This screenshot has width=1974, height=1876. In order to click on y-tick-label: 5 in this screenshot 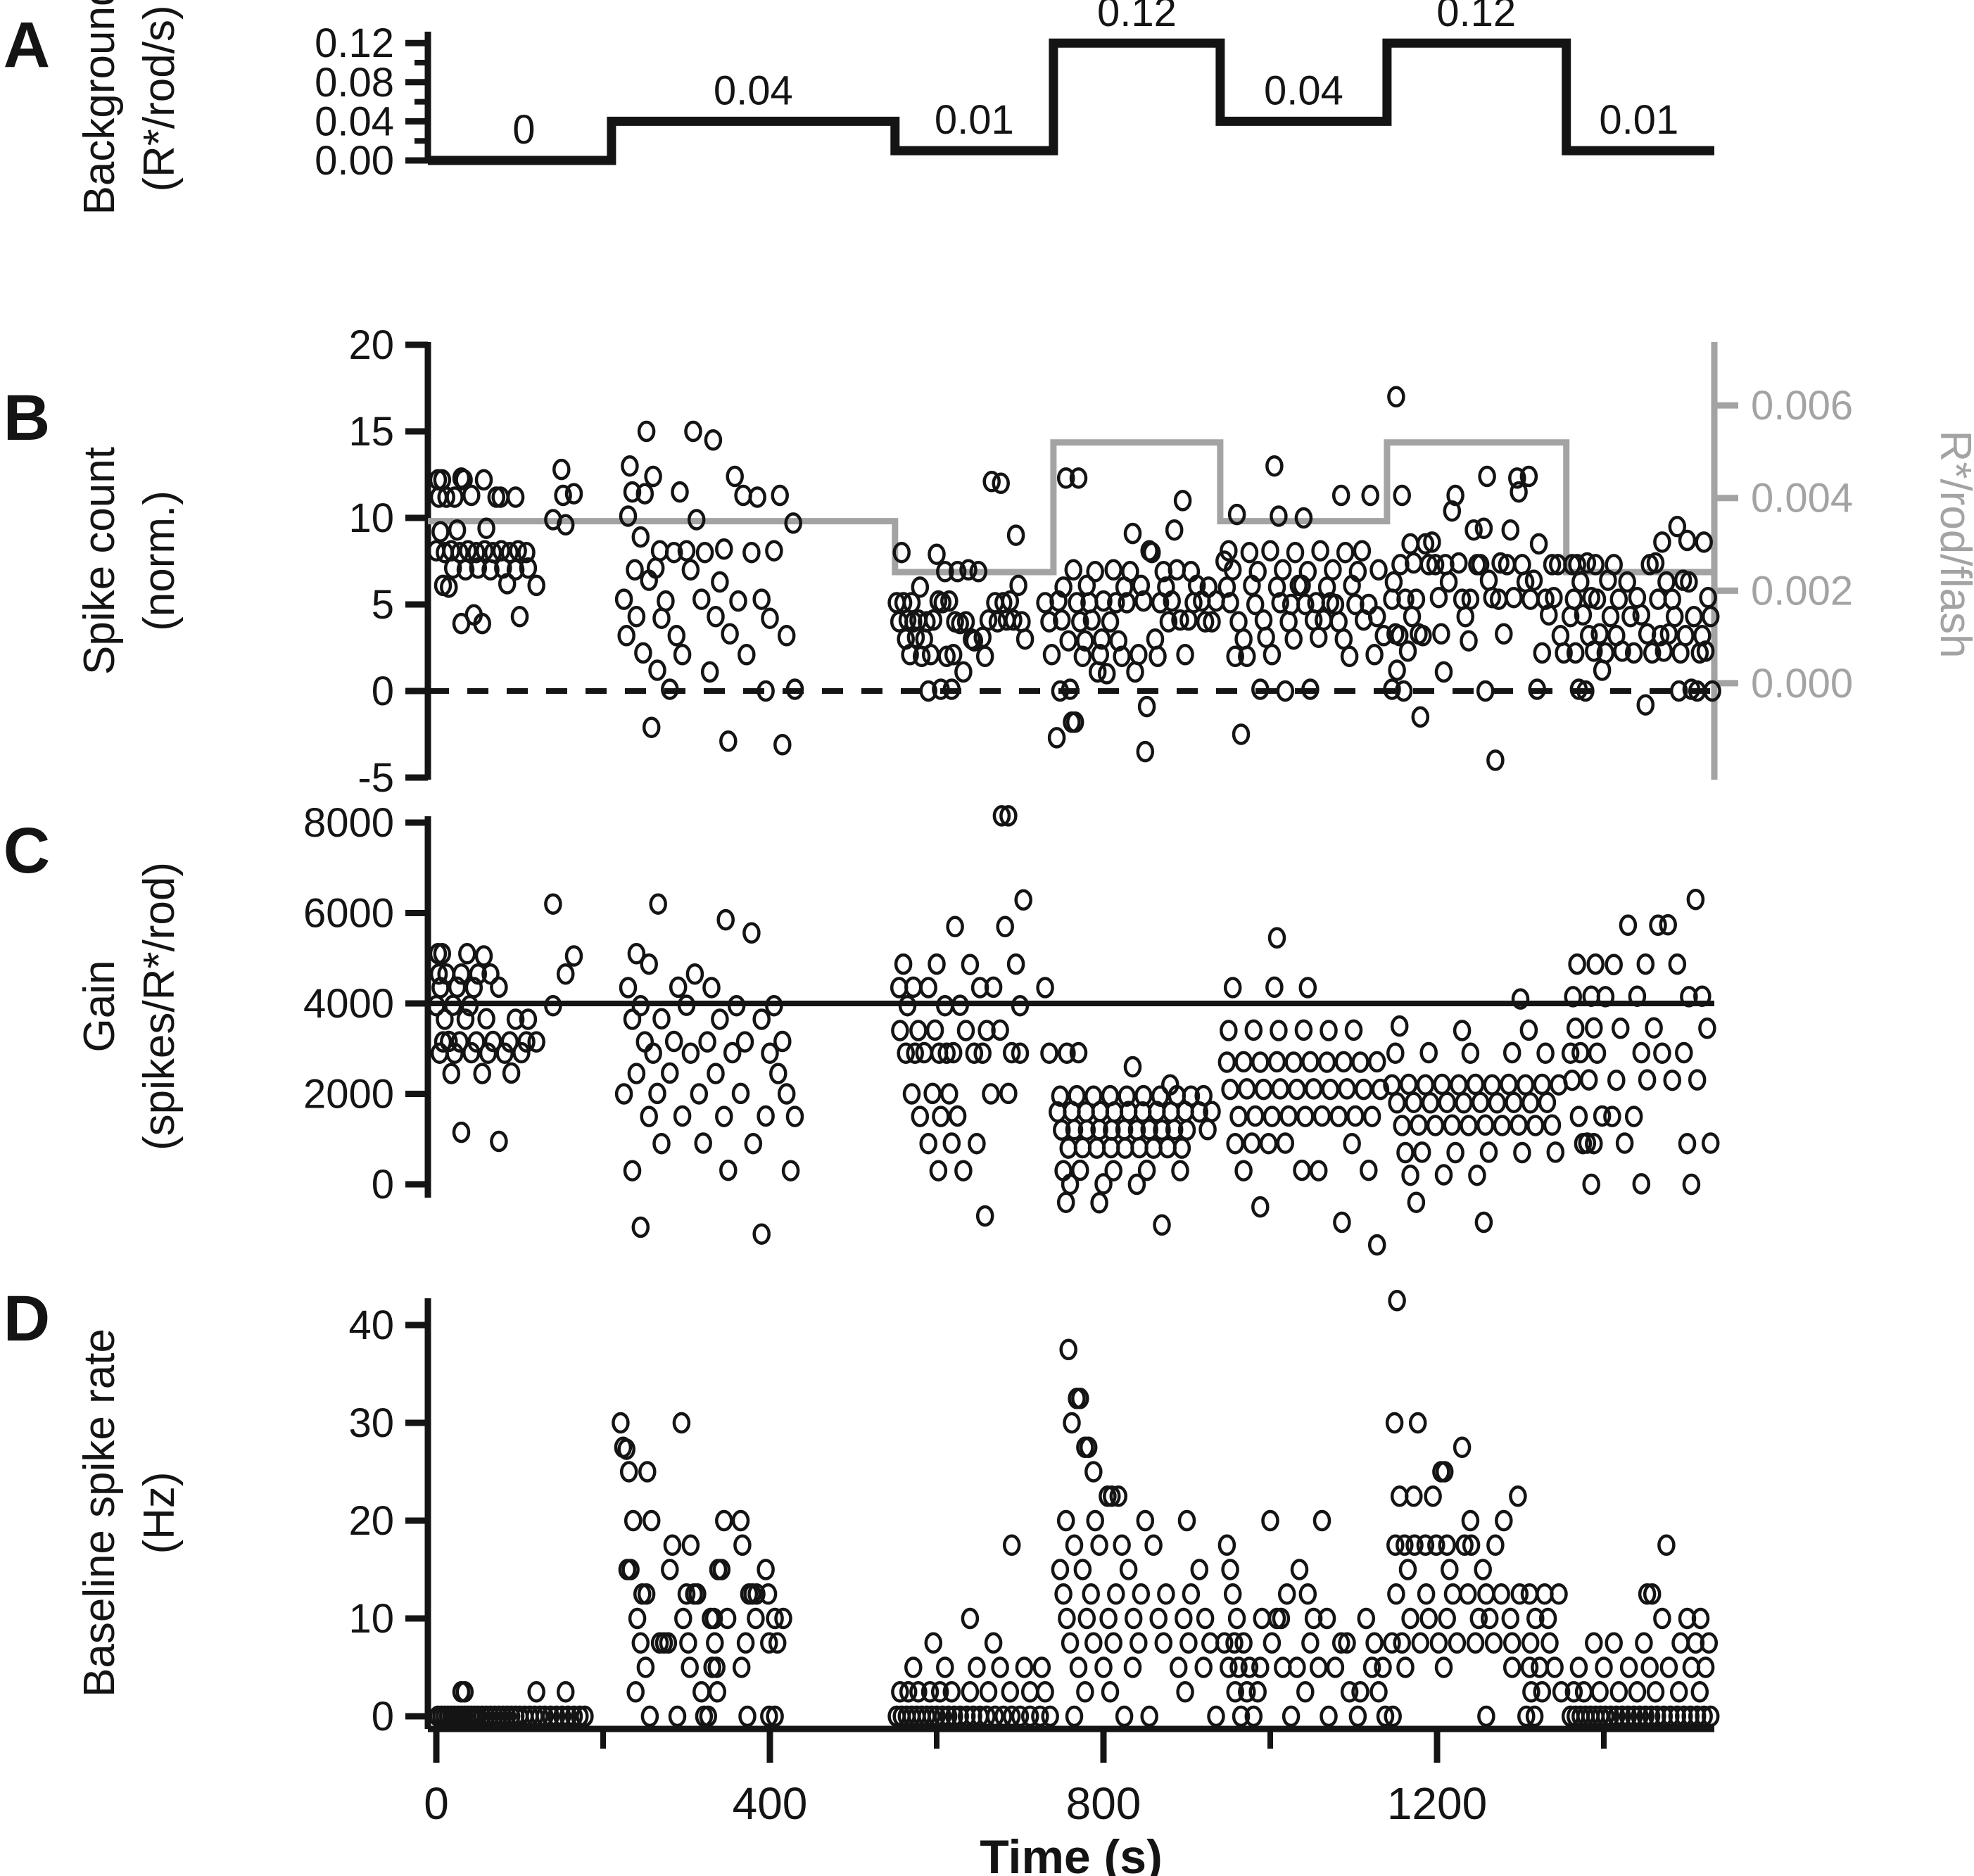, I will do `click(383, 605)`.